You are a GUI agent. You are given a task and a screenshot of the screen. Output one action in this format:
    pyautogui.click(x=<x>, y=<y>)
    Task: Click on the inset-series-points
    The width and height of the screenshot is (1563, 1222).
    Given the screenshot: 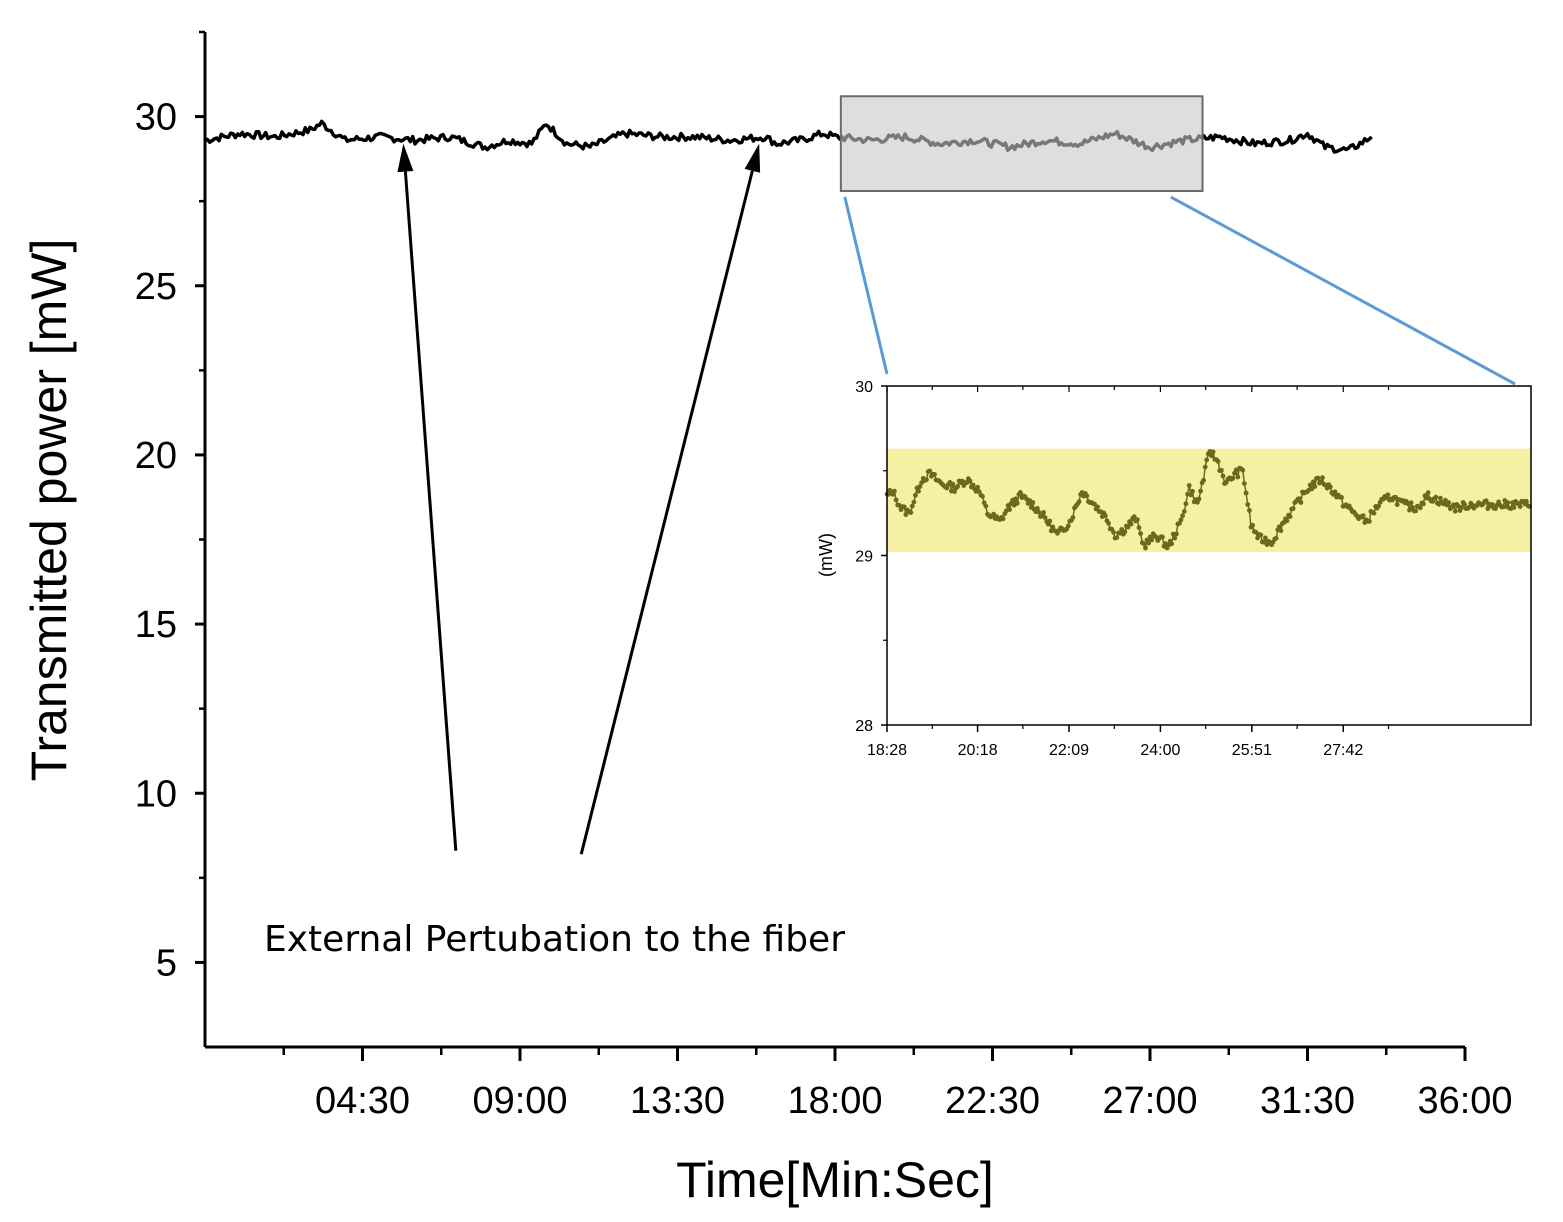 What is the action you would take?
    pyautogui.click(x=1208, y=500)
    